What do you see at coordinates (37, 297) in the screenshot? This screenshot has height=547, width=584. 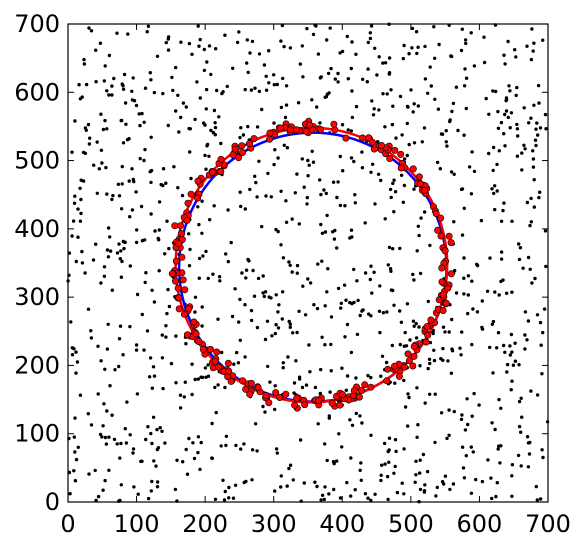 I see `y-tick-label: 300` at bounding box center [37, 297].